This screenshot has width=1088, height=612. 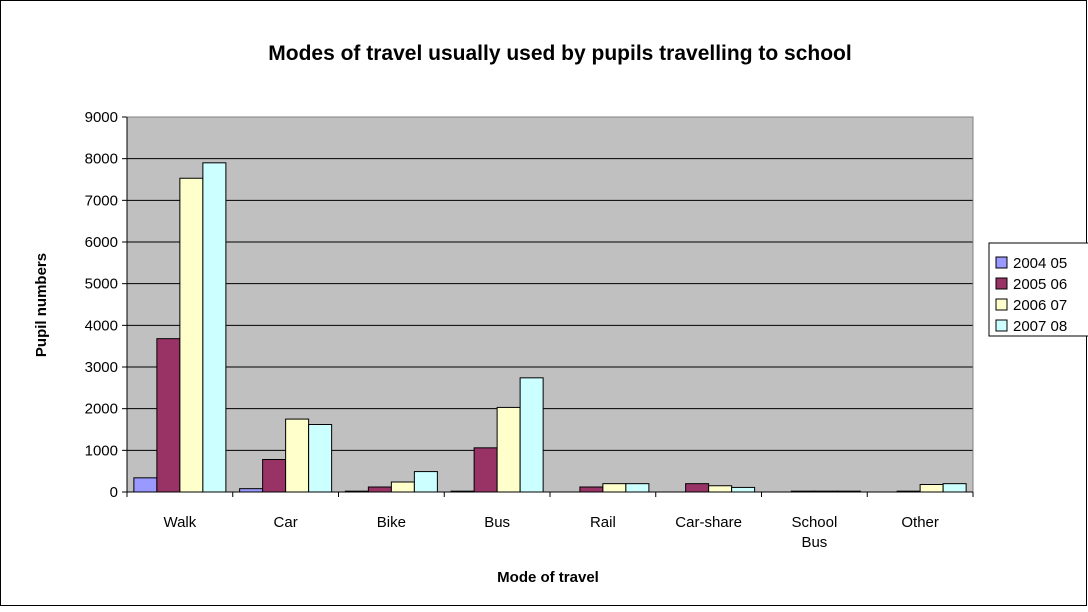 I want to click on x-tick-label: Other, so click(x=920, y=522).